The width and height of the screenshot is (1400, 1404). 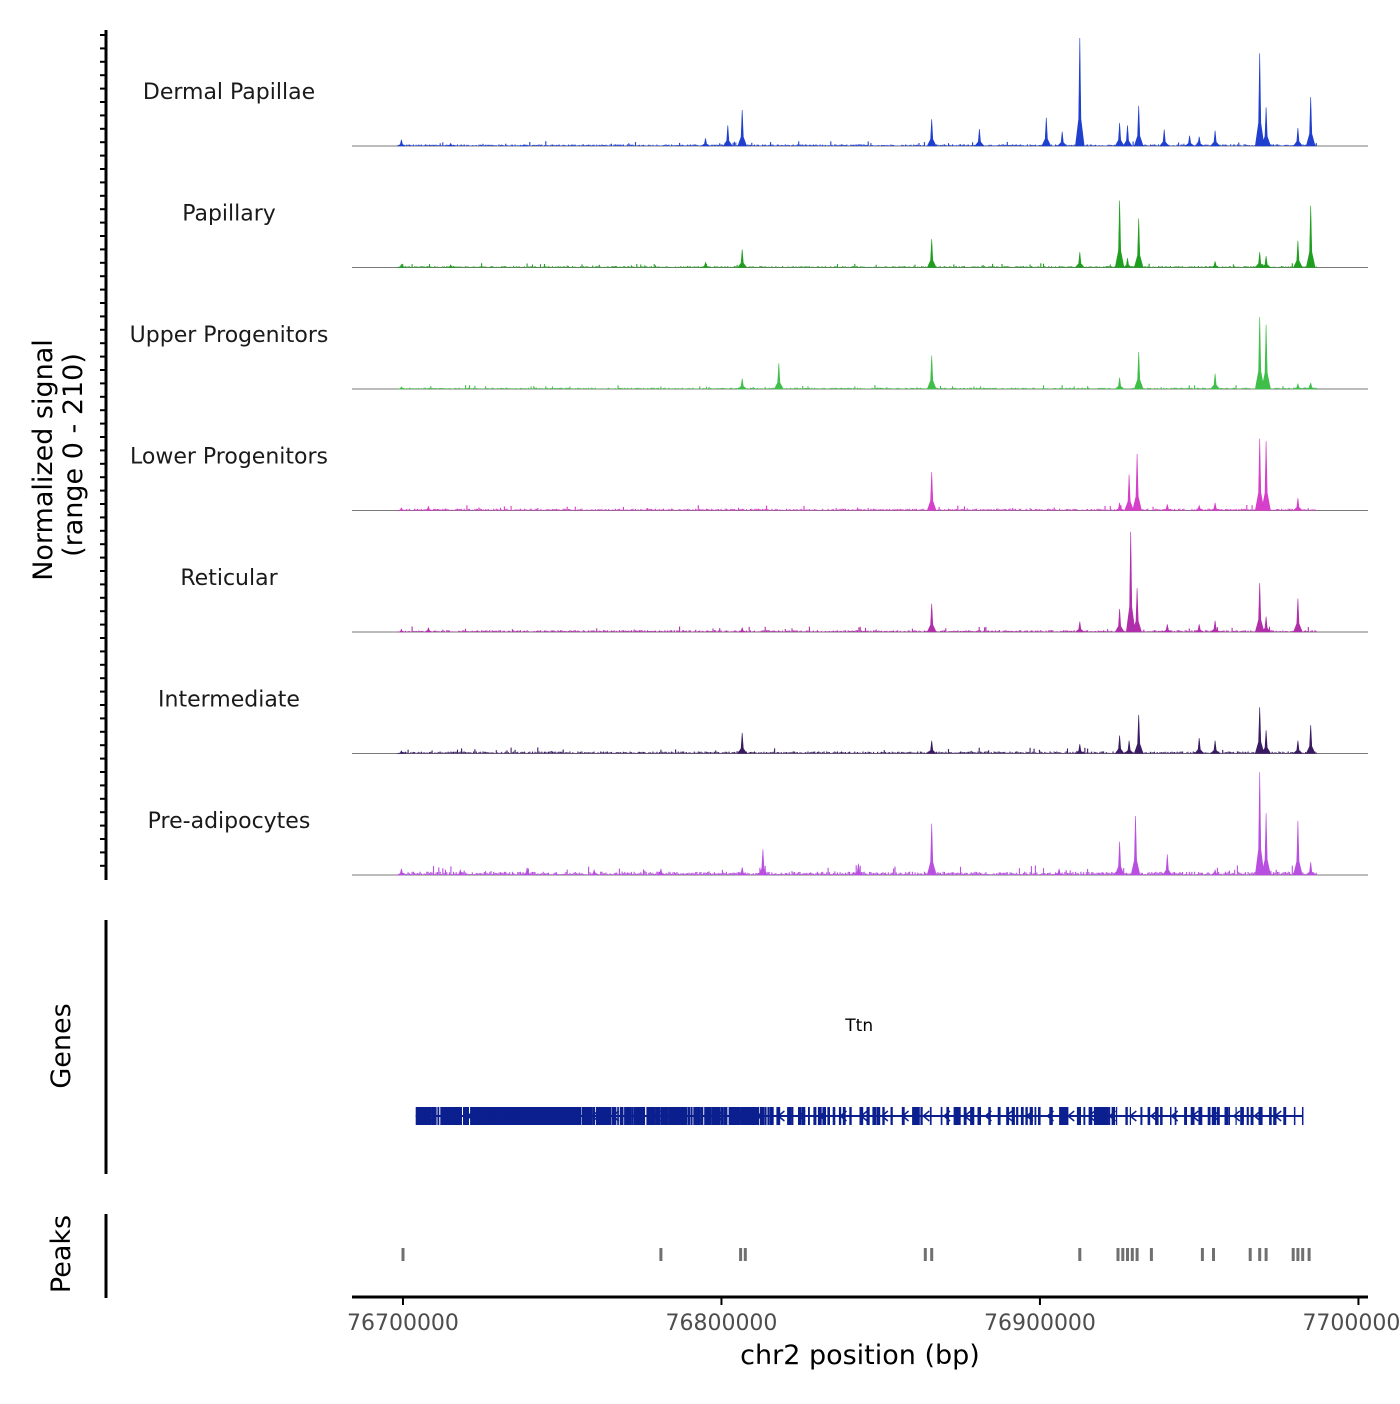 I want to click on track-label: Pre-adipocytes, so click(x=229, y=821).